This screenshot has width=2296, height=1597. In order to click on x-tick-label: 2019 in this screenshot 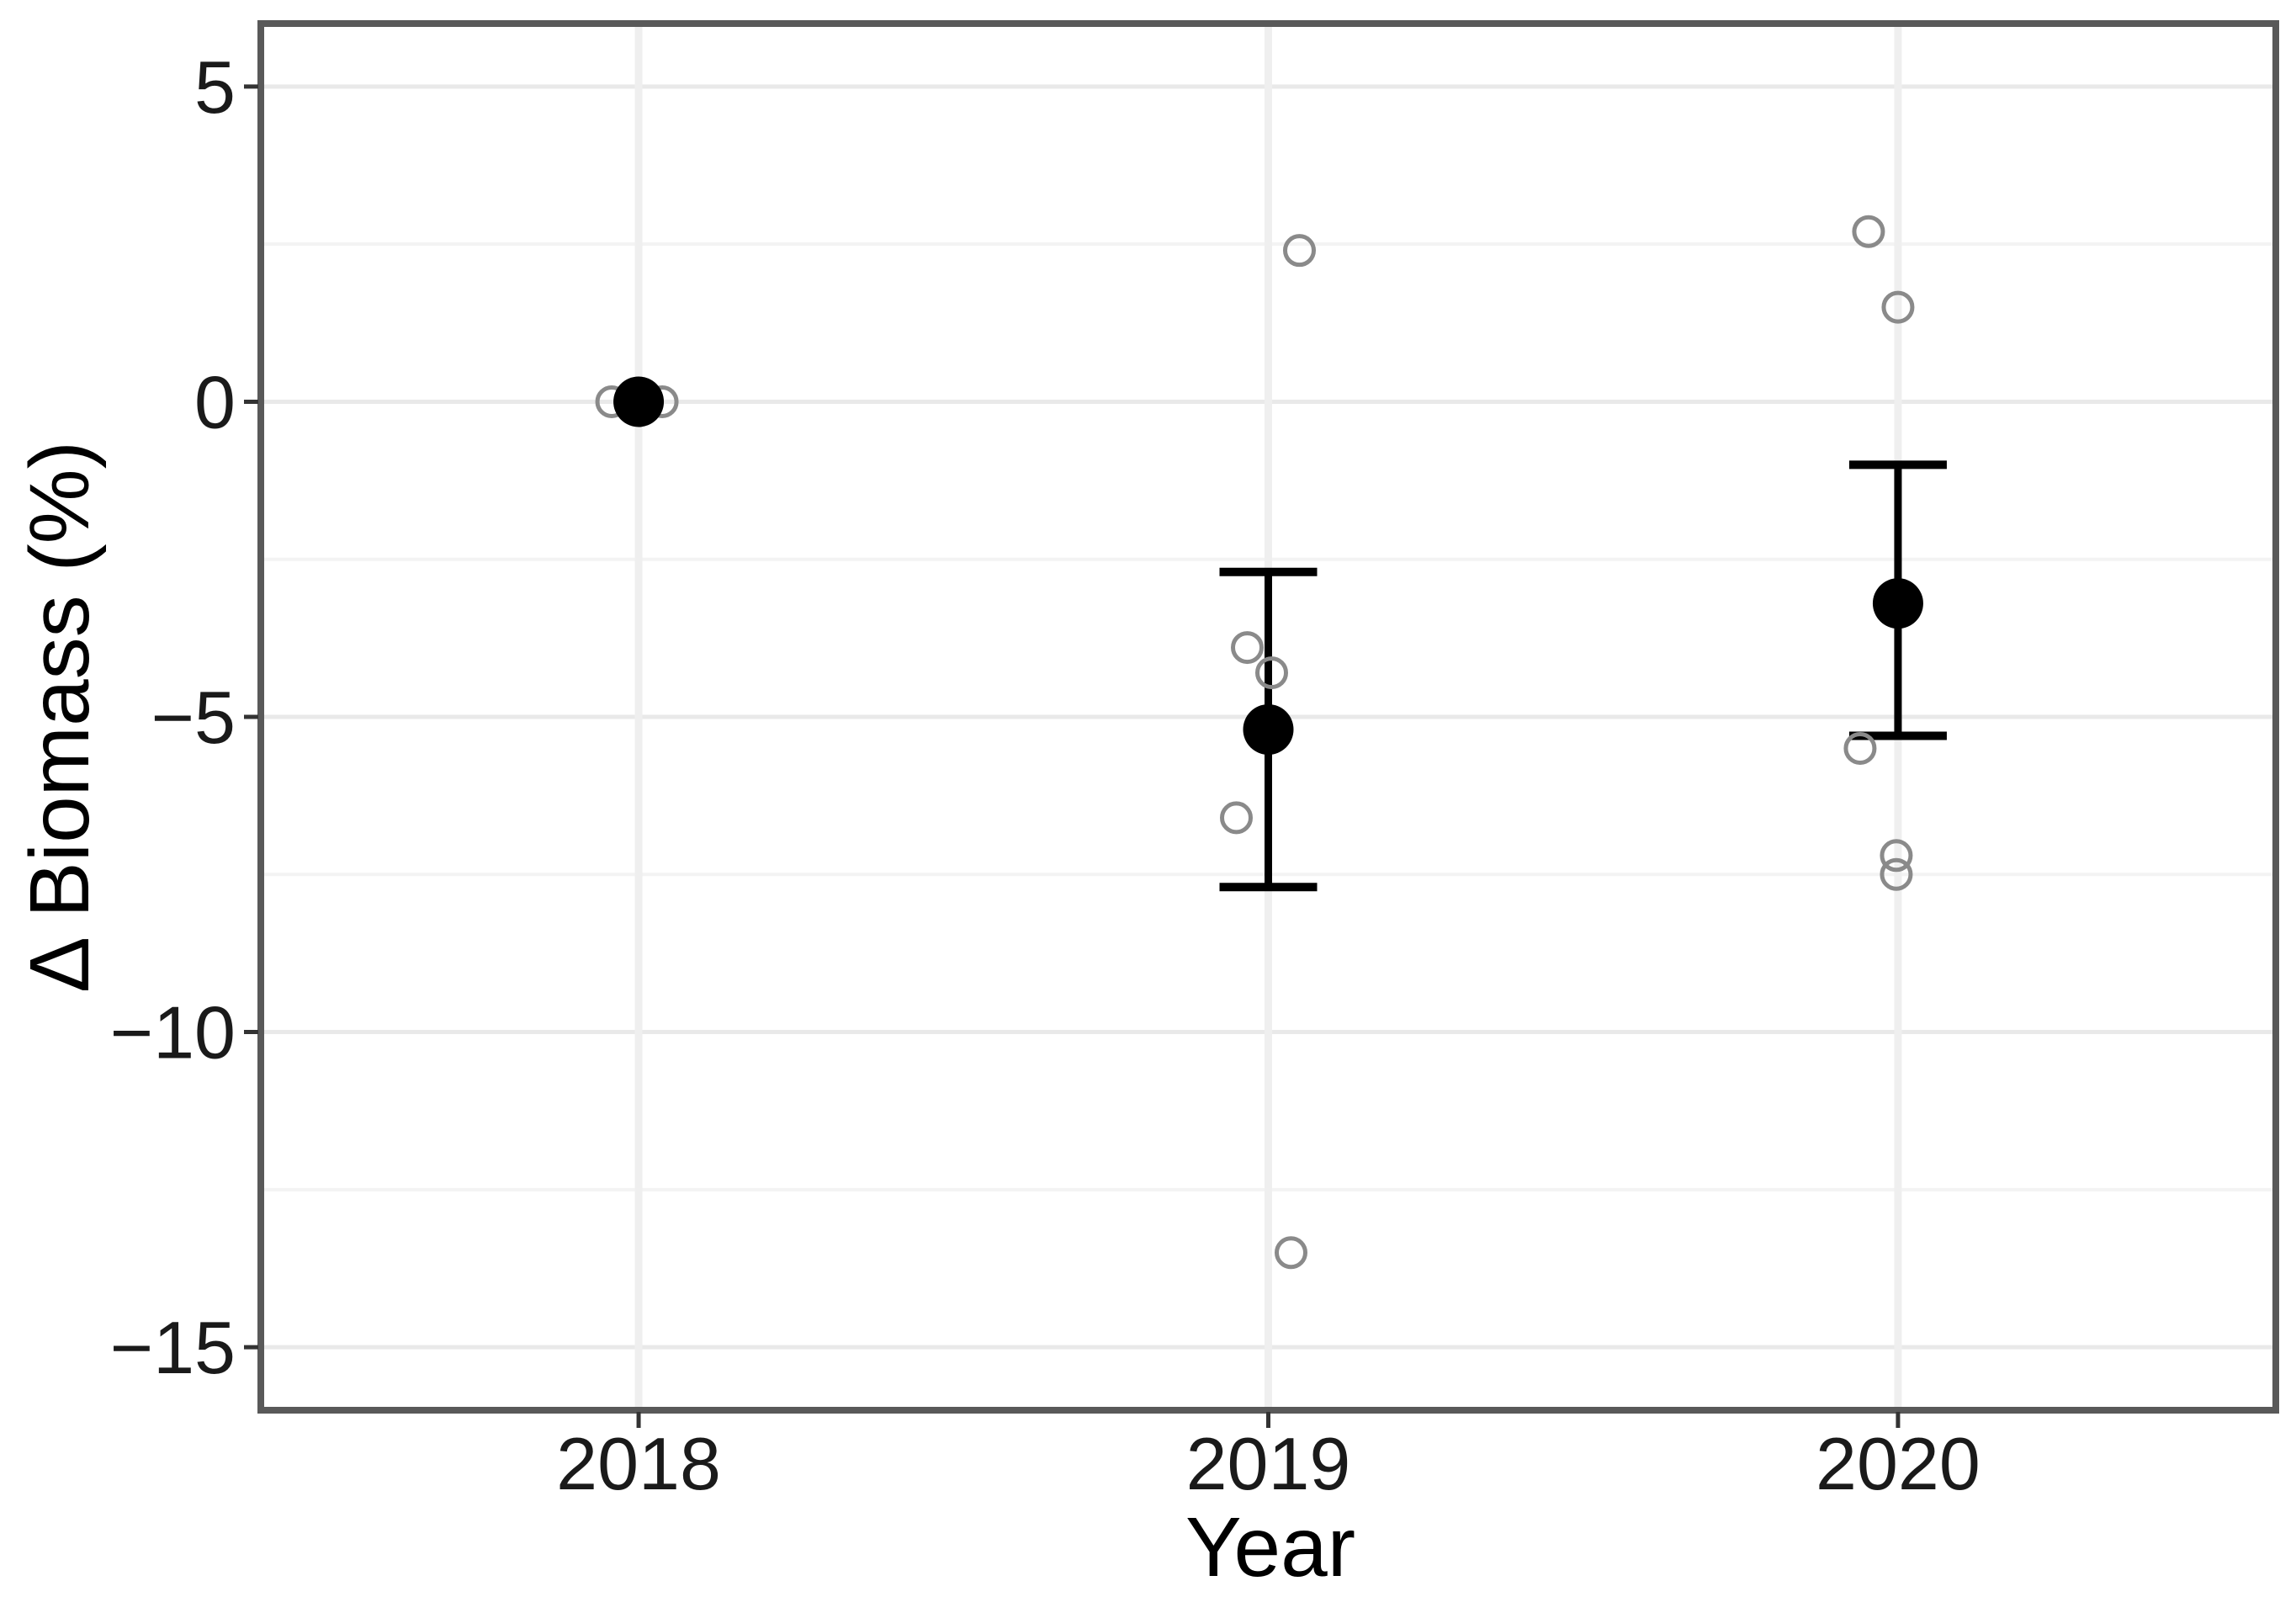, I will do `click(1268, 1463)`.